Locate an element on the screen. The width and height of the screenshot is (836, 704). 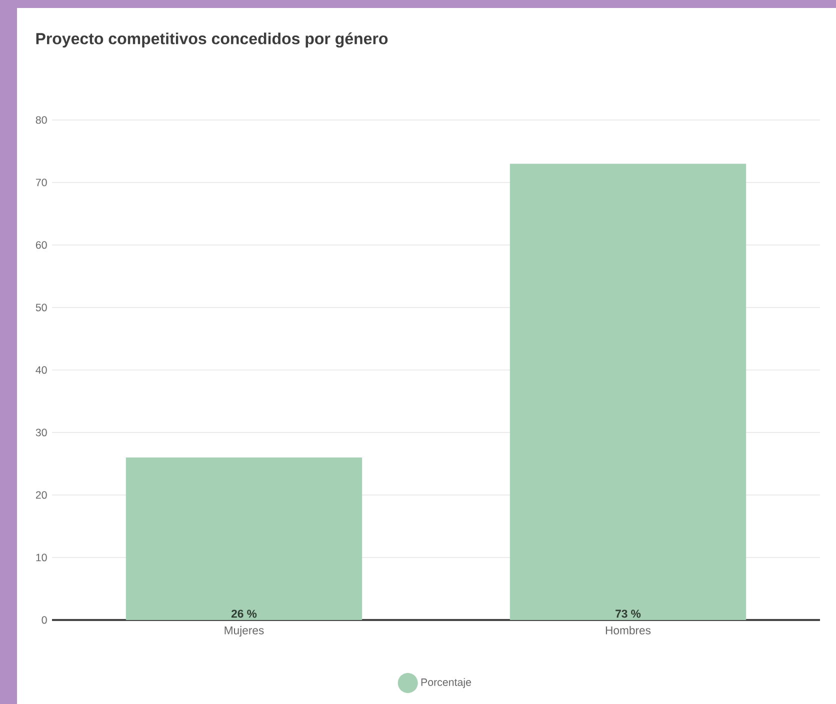
y-tick-label: 40 is located at coordinates (41, 370).